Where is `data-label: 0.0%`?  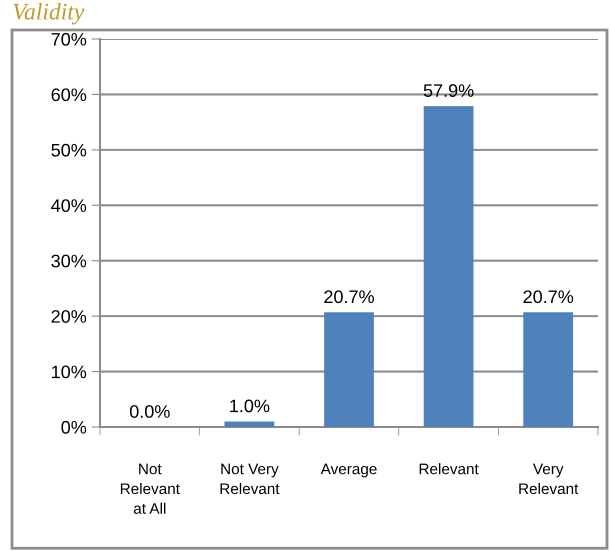
data-label: 0.0% is located at coordinates (150, 411).